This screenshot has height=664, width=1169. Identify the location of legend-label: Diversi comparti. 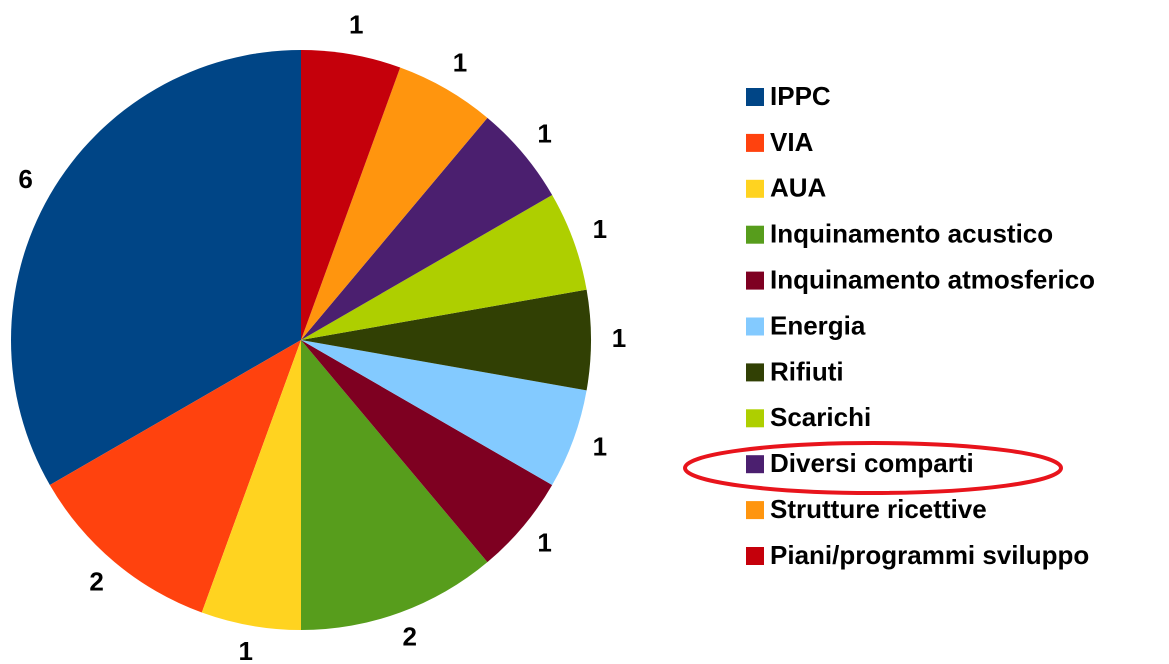
(872, 463).